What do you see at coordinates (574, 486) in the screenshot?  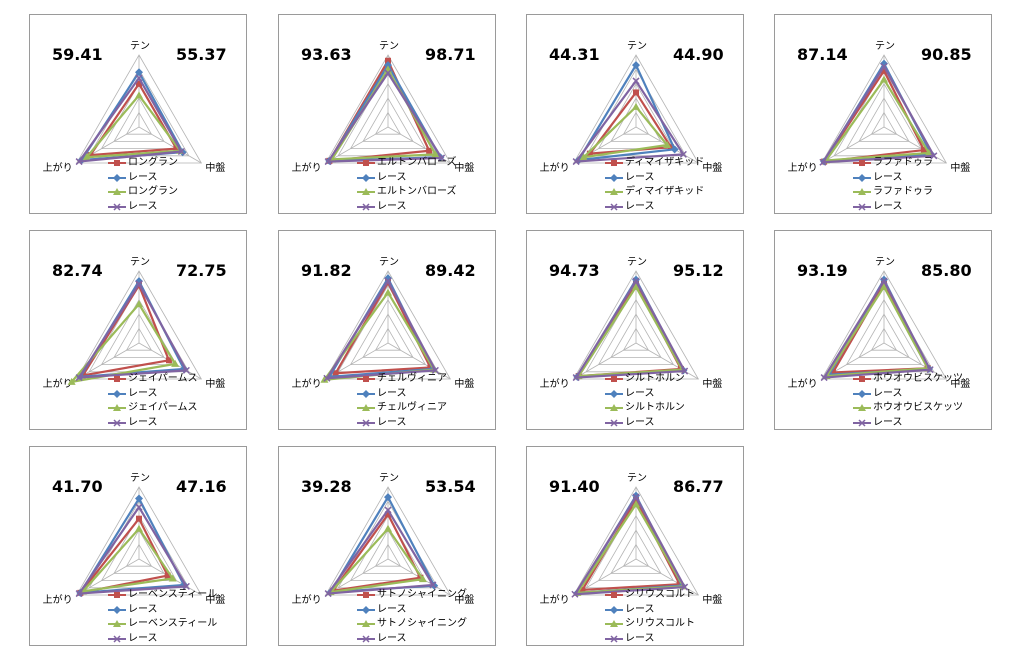 I see `left-score: 91.40` at bounding box center [574, 486].